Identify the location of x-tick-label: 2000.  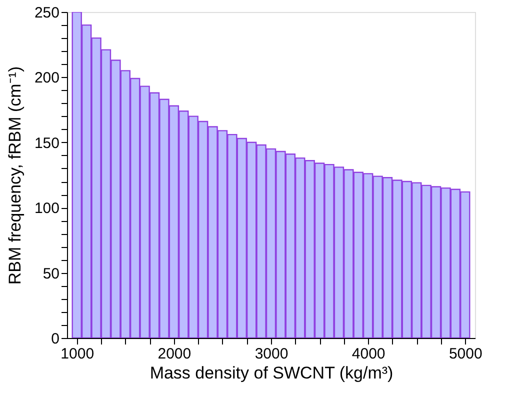
(175, 354).